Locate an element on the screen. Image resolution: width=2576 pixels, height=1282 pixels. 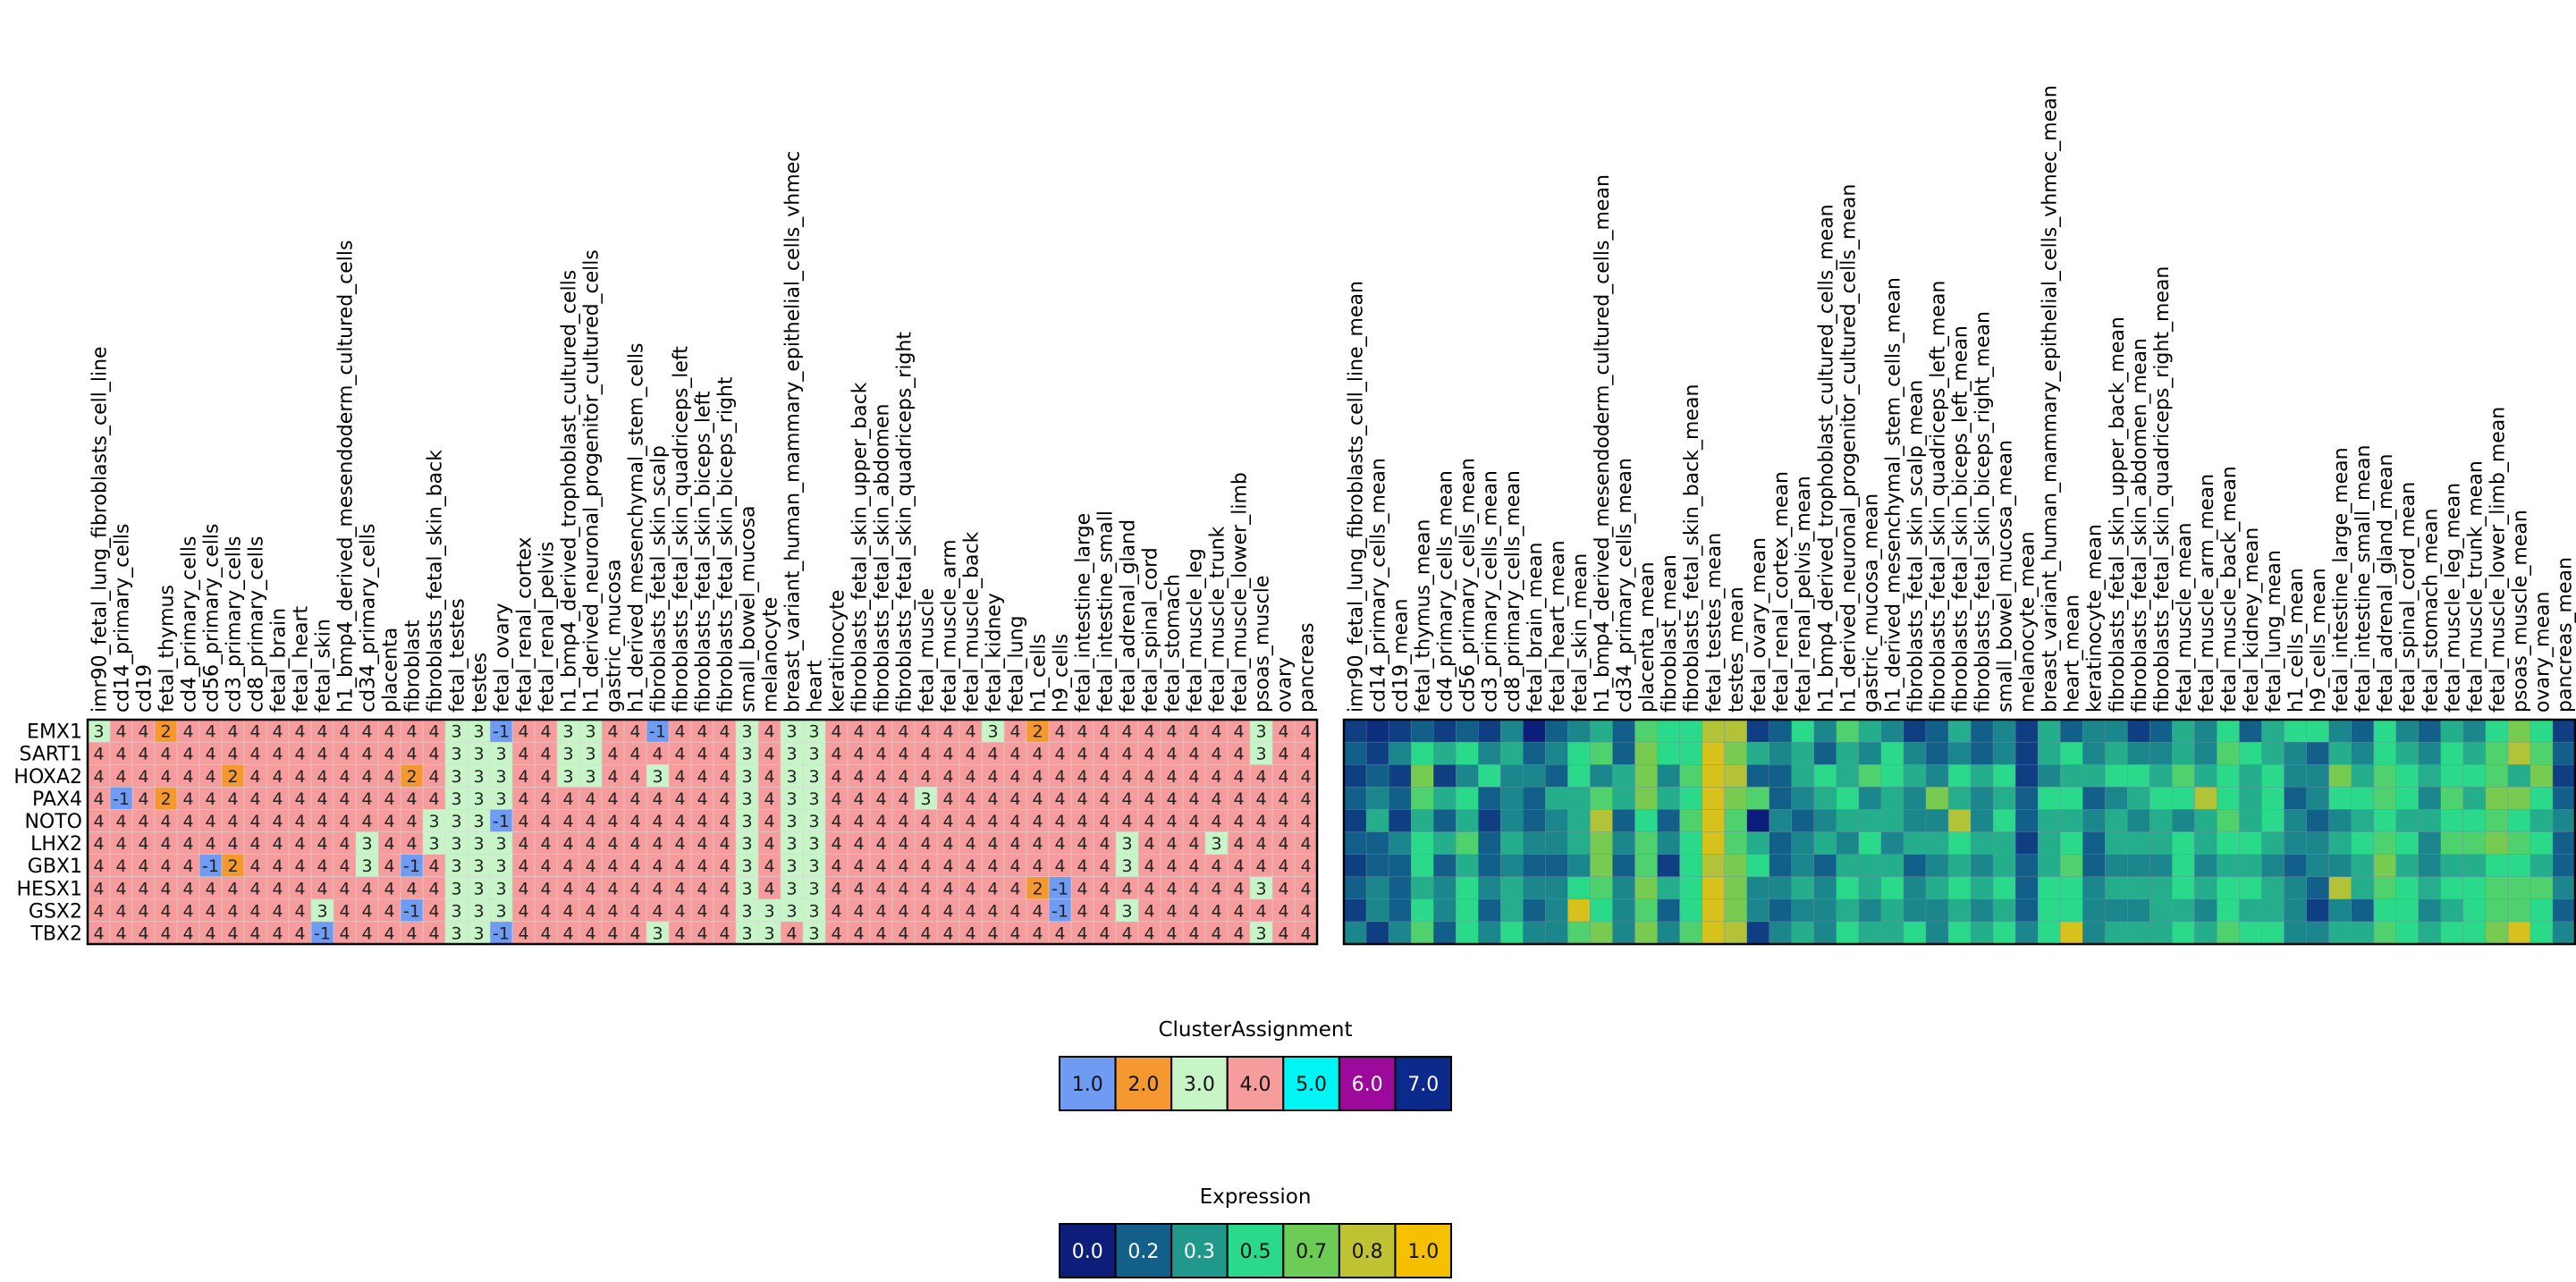
column-label: placenta is located at coordinates (391, 670).